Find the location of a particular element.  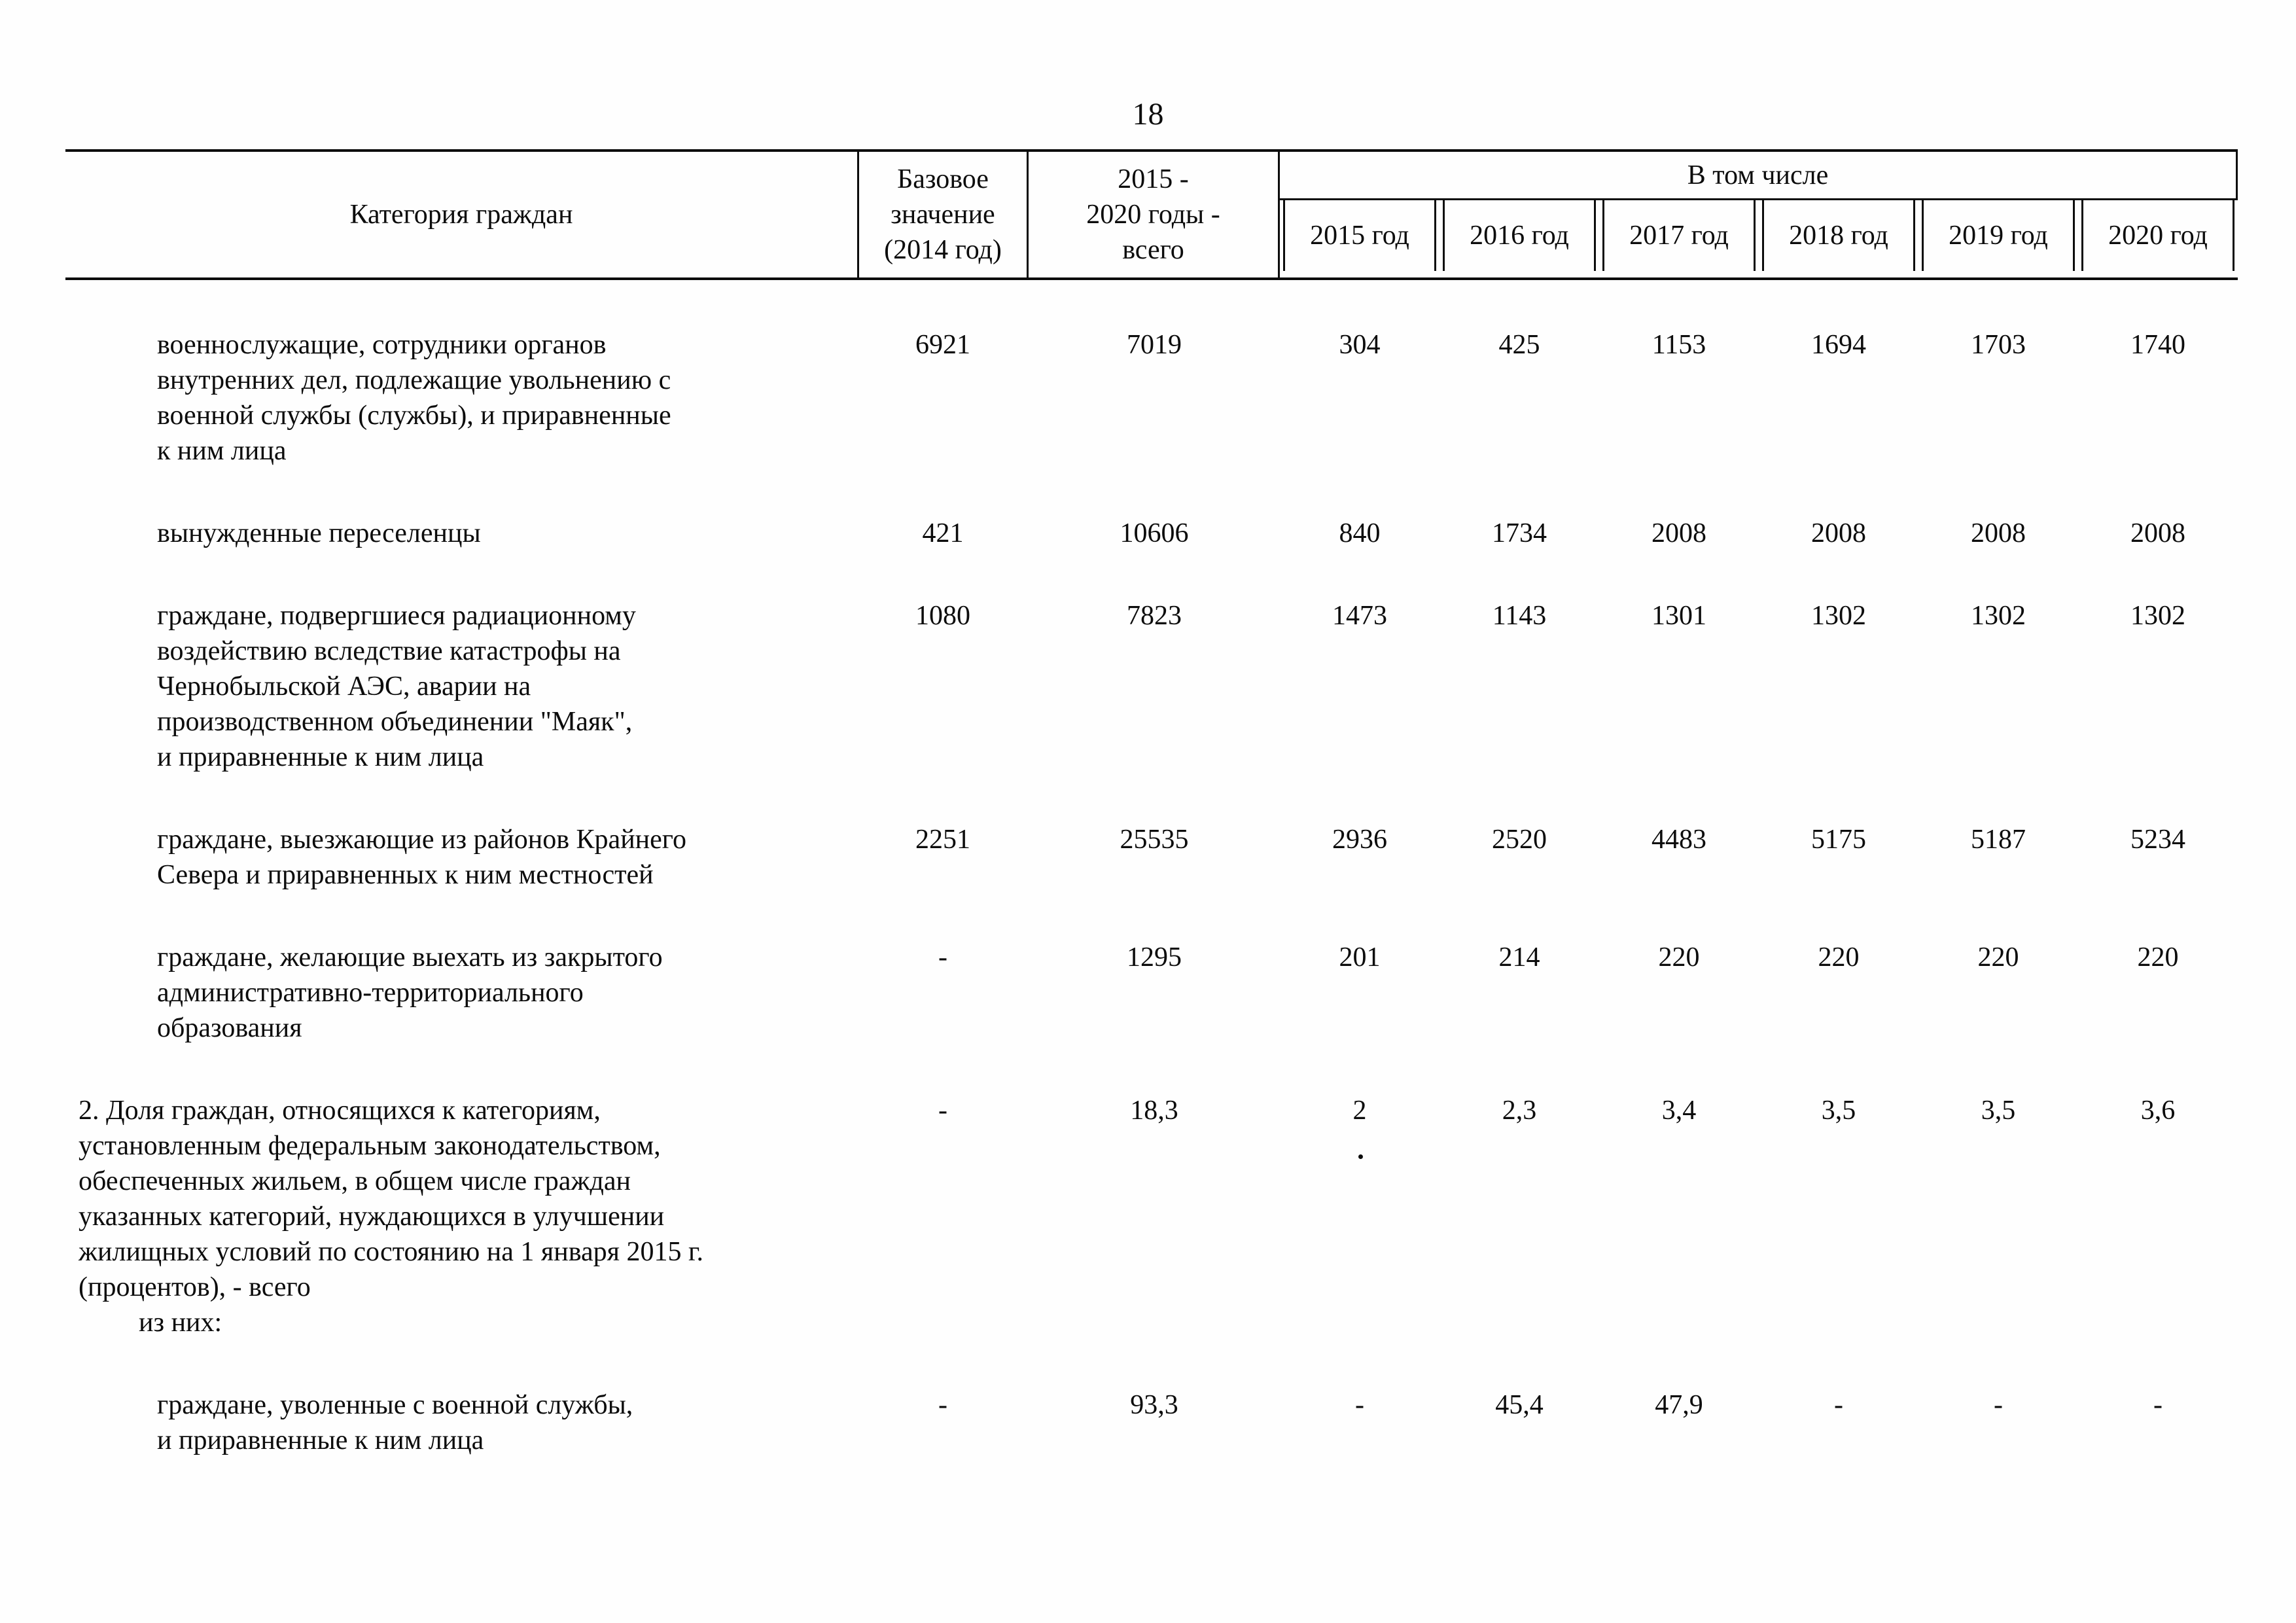

page-number: 18 is located at coordinates (1148, 115).